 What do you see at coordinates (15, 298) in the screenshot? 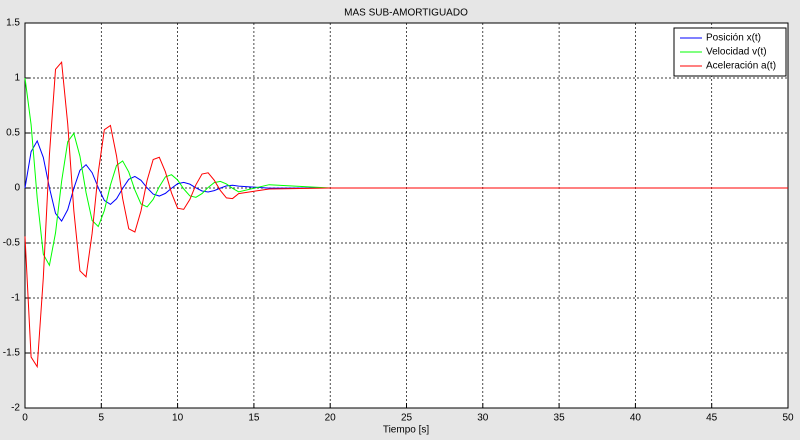
I see `y-tick-label: -1` at bounding box center [15, 298].